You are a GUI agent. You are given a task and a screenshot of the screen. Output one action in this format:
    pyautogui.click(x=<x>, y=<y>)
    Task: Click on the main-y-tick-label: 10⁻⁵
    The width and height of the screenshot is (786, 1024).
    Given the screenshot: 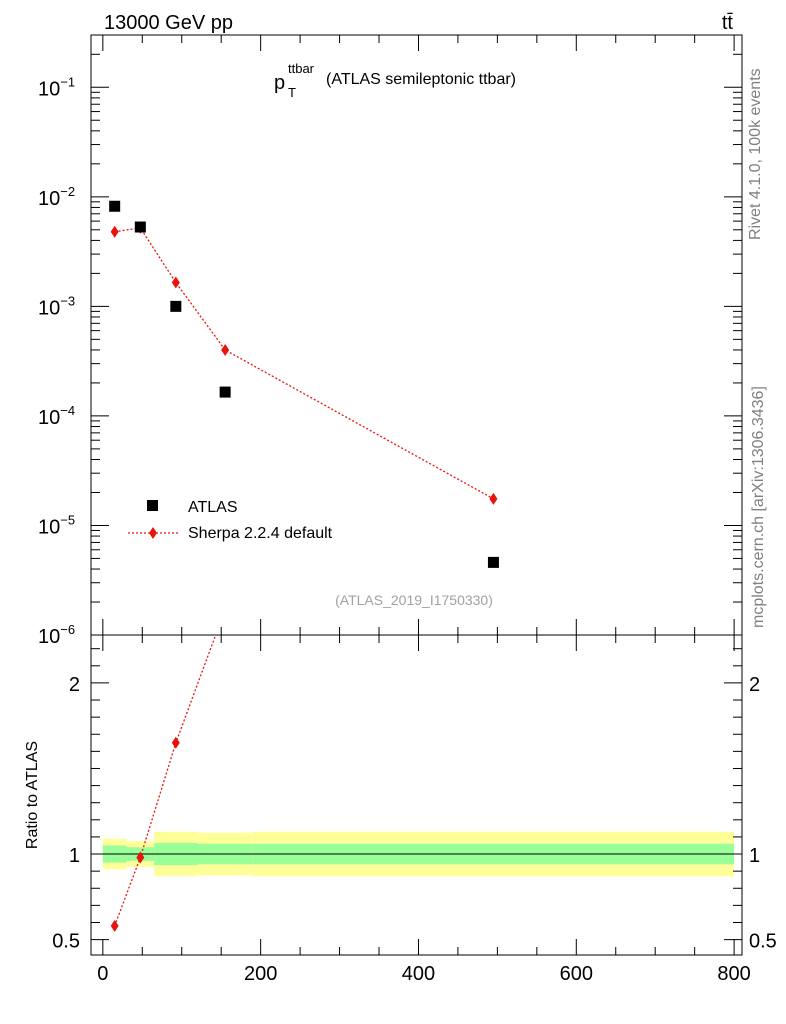 What is the action you would take?
    pyautogui.click(x=56, y=525)
    